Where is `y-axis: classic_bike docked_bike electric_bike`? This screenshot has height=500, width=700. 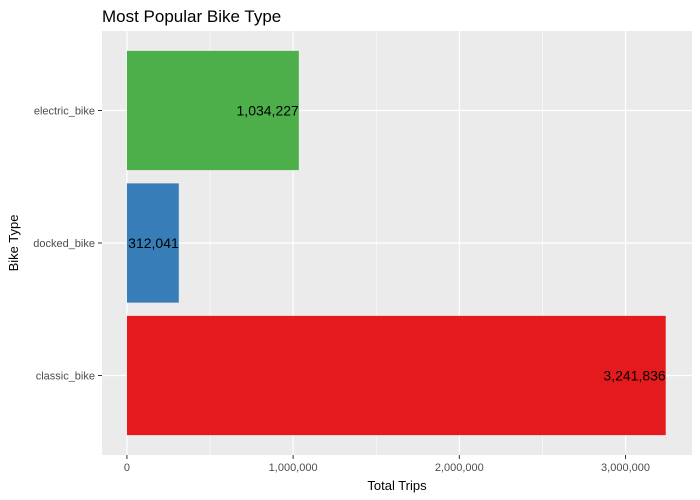
y-axis: classic_bike docked_bike electric_bike is located at coordinates (67, 244).